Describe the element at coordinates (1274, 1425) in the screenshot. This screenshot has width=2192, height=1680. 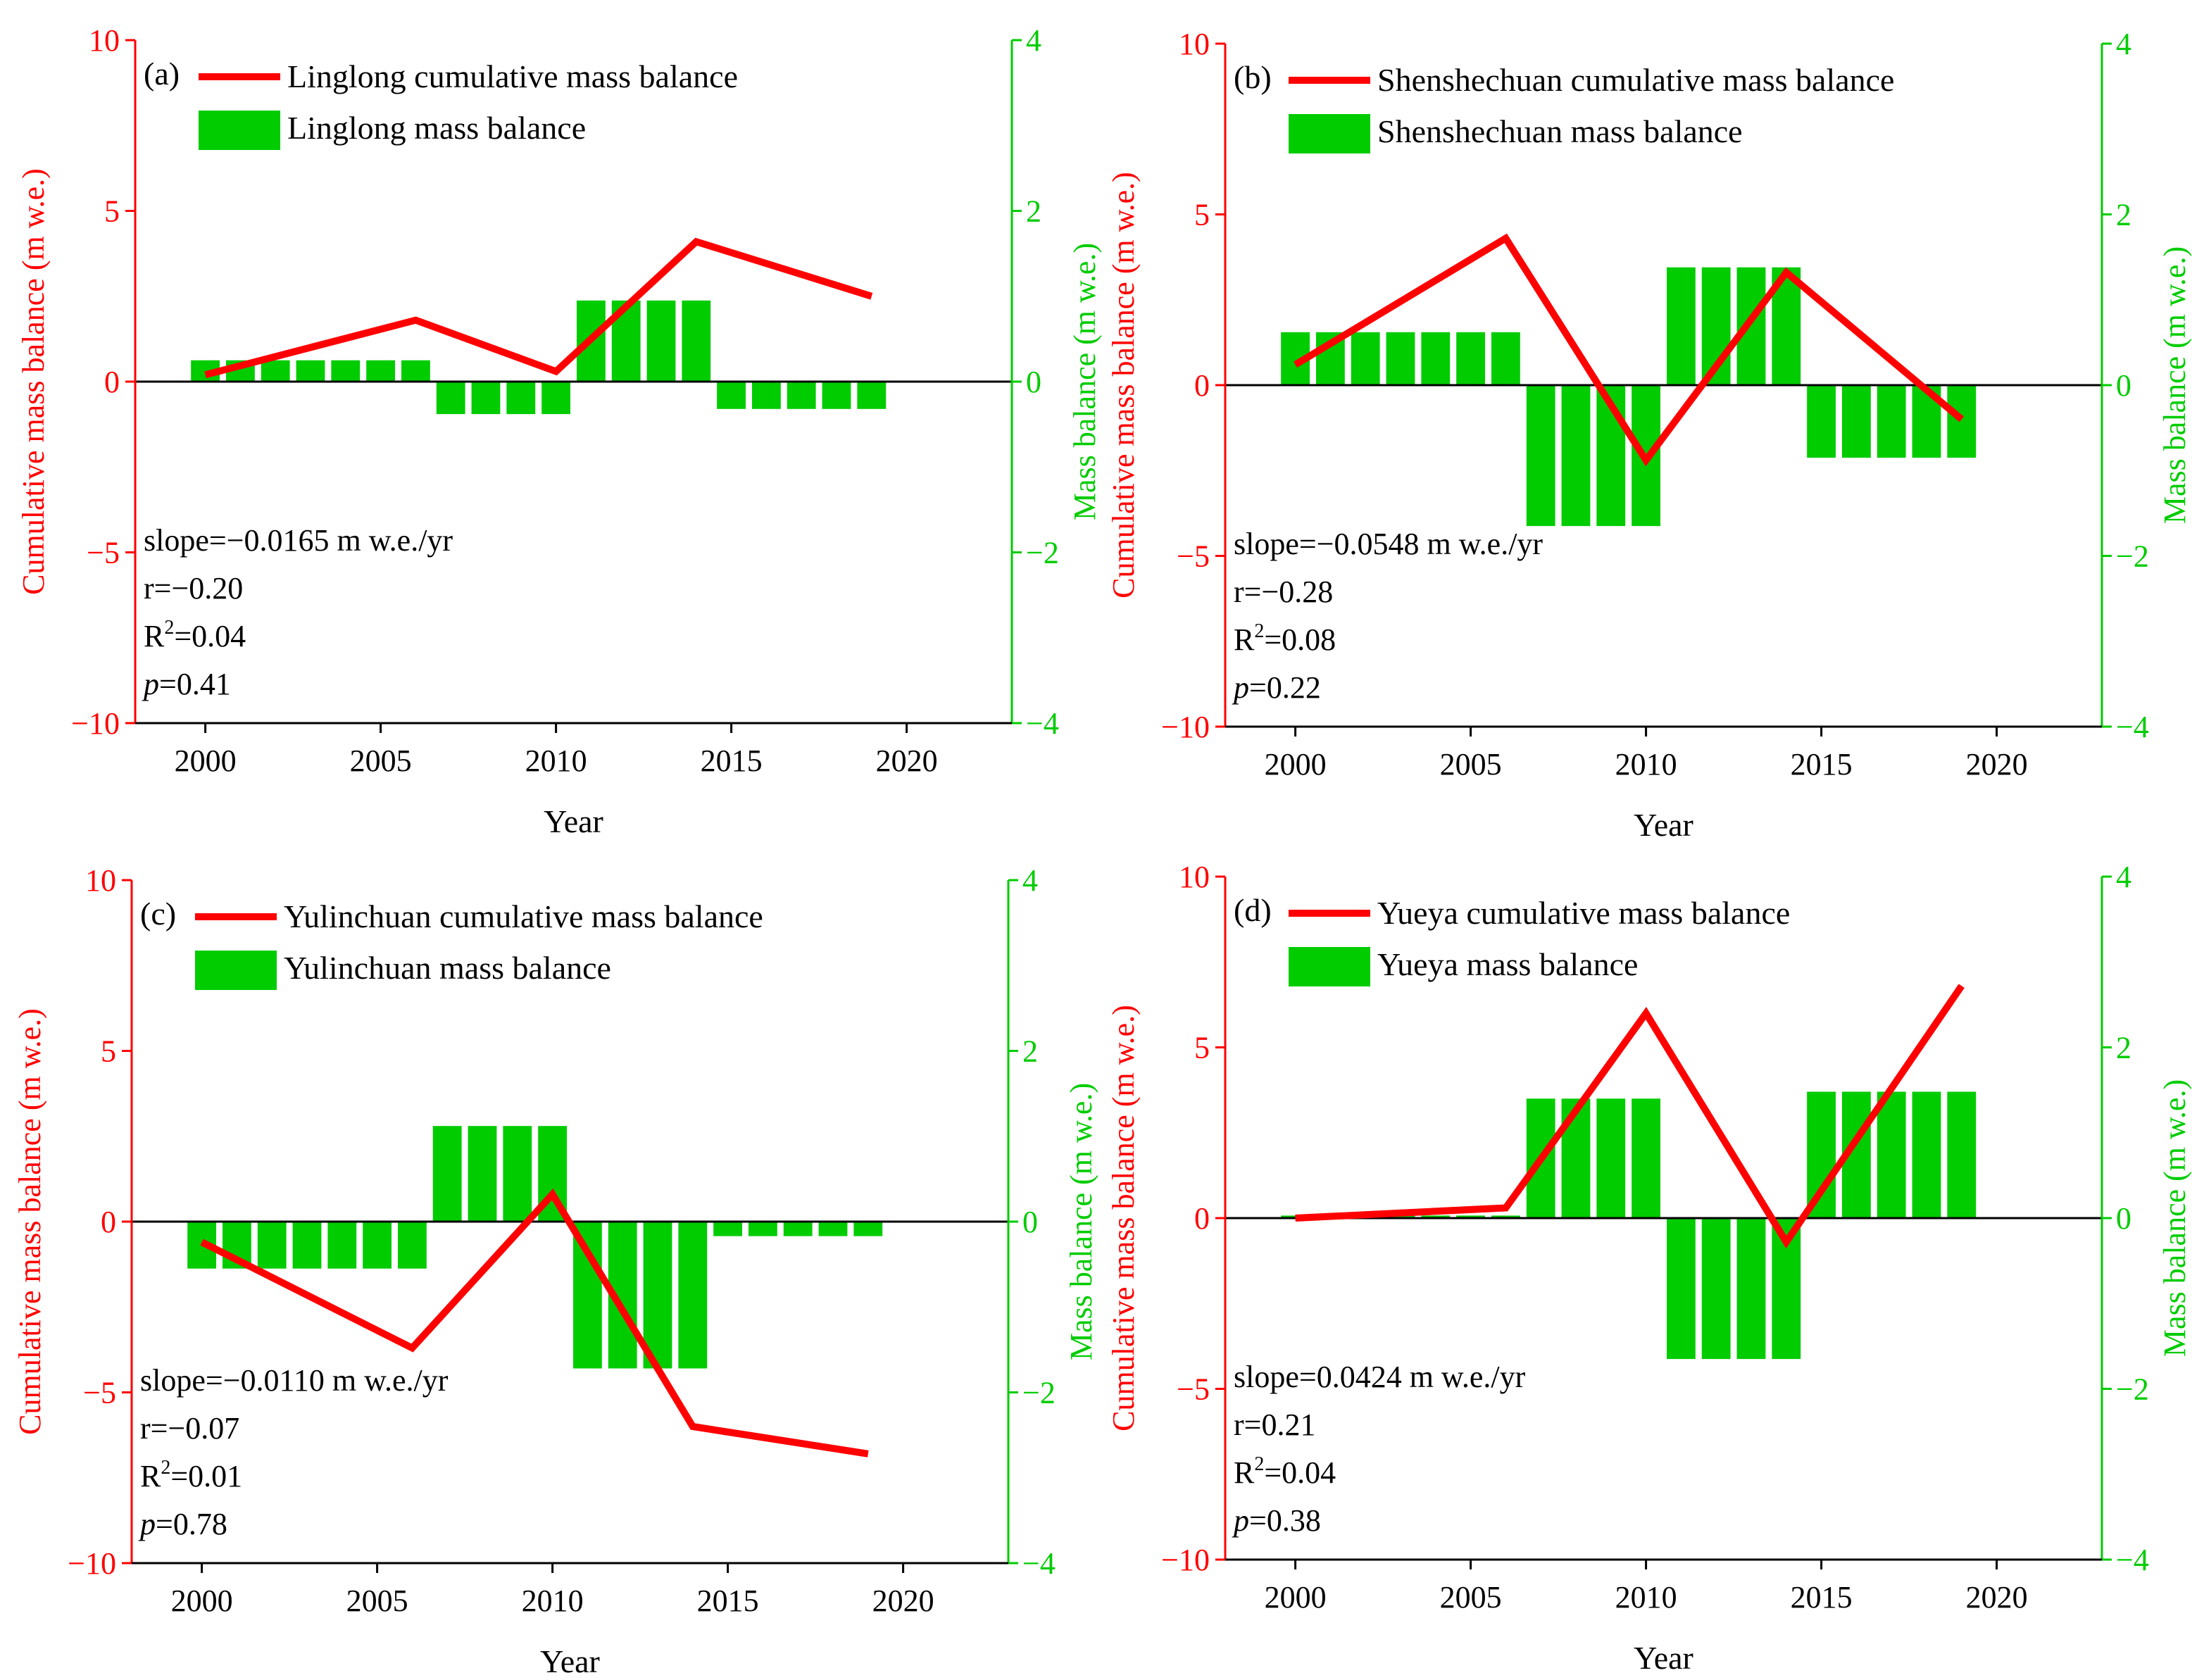
I see `stat-r: r=0.21` at that location.